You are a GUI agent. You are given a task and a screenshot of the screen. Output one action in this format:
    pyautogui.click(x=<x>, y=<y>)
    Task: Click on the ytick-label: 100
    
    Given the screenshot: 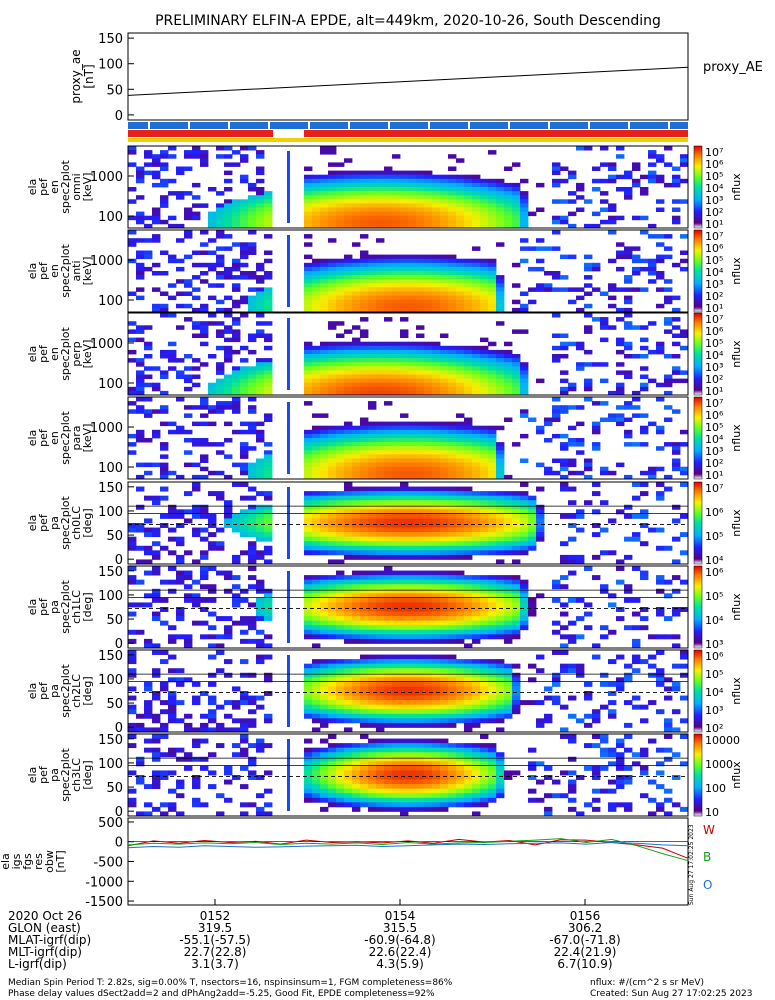 What is the action you would take?
    pyautogui.click(x=110, y=217)
    